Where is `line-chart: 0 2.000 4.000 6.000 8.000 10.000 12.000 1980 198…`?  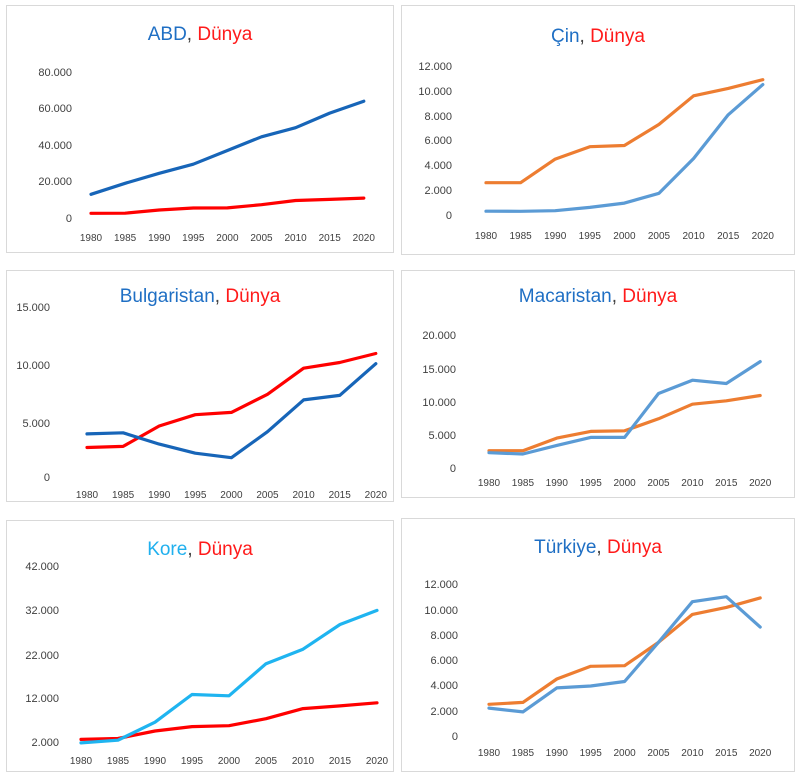 line-chart: 0 2.000 4.000 6.000 8.000 10.000 12.000 1980 198… is located at coordinates (598, 669).